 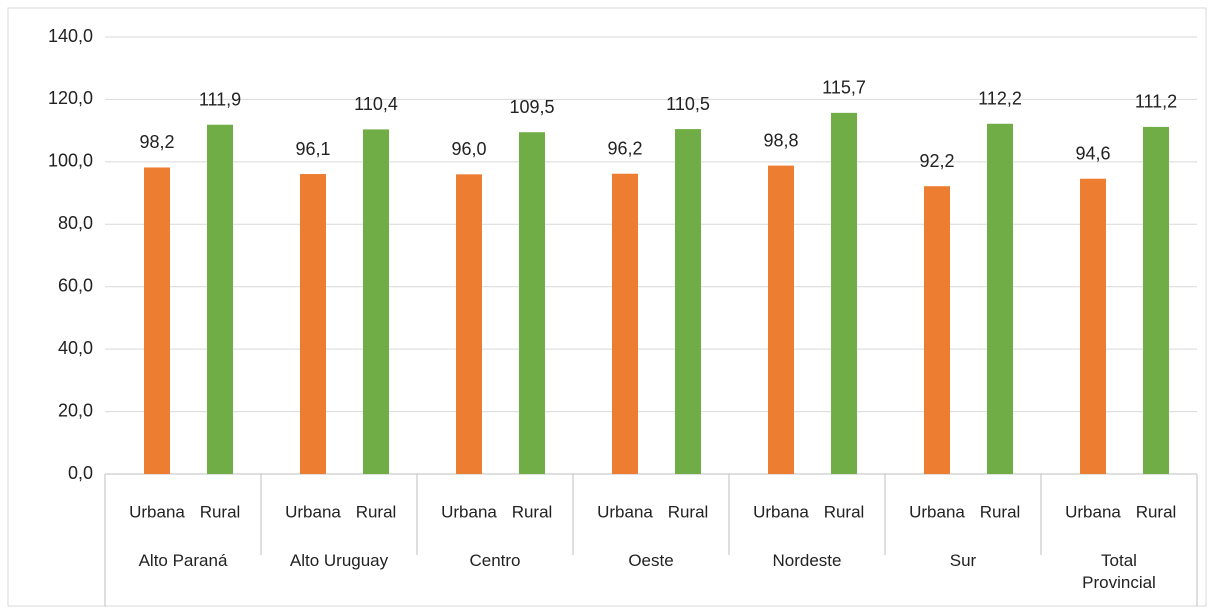 What do you see at coordinates (531, 107) in the screenshot?
I see `data-label: 109,5` at bounding box center [531, 107].